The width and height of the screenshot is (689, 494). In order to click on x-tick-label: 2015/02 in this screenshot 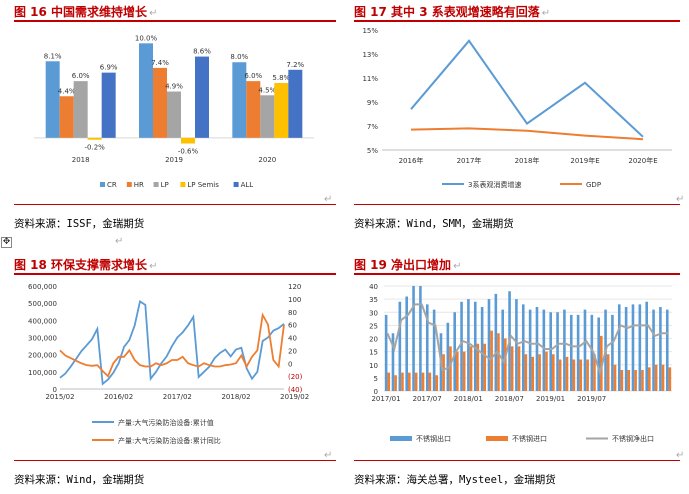, I will do `click(59, 397)`.